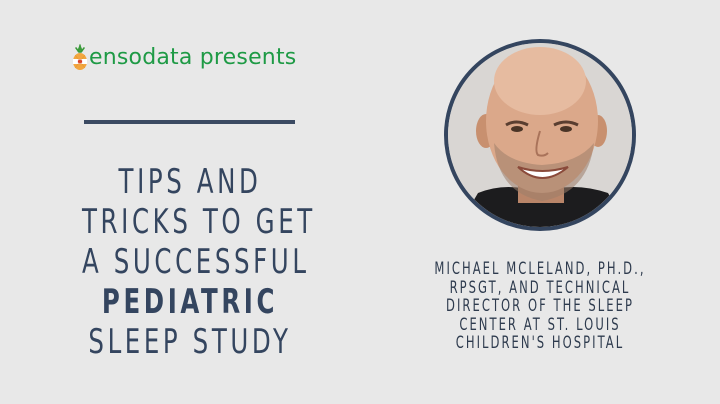 This screenshot has width=720, height=404. Describe the element at coordinates (540, 343) in the screenshot. I see `bio-line: CHILDREN'S HOSPITAL` at that location.